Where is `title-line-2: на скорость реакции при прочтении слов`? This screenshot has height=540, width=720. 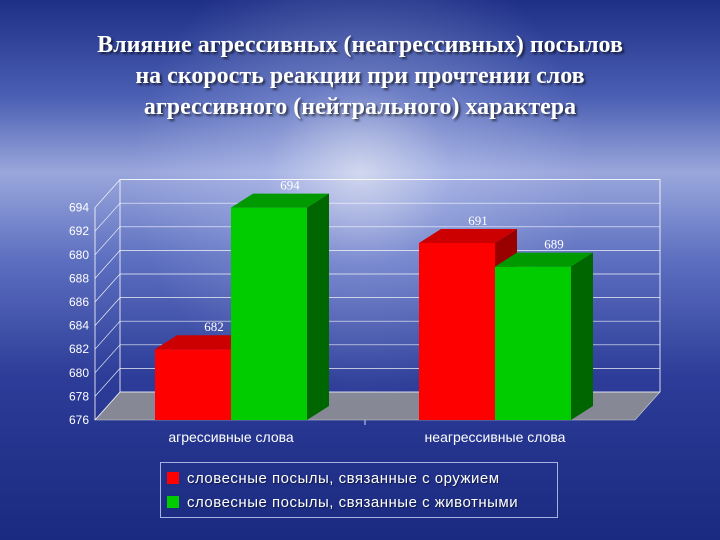
title-line-2: на скорость реакции при прочтении слов is located at coordinates (360, 76).